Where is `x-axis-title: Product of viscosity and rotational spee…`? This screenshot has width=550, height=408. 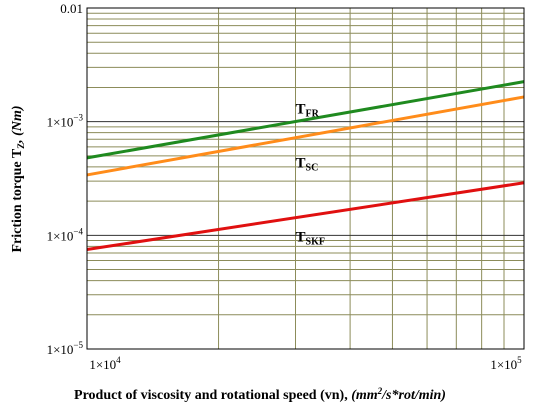
x-axis-title: Product of viscosity and rotational spee… is located at coordinates (260, 394).